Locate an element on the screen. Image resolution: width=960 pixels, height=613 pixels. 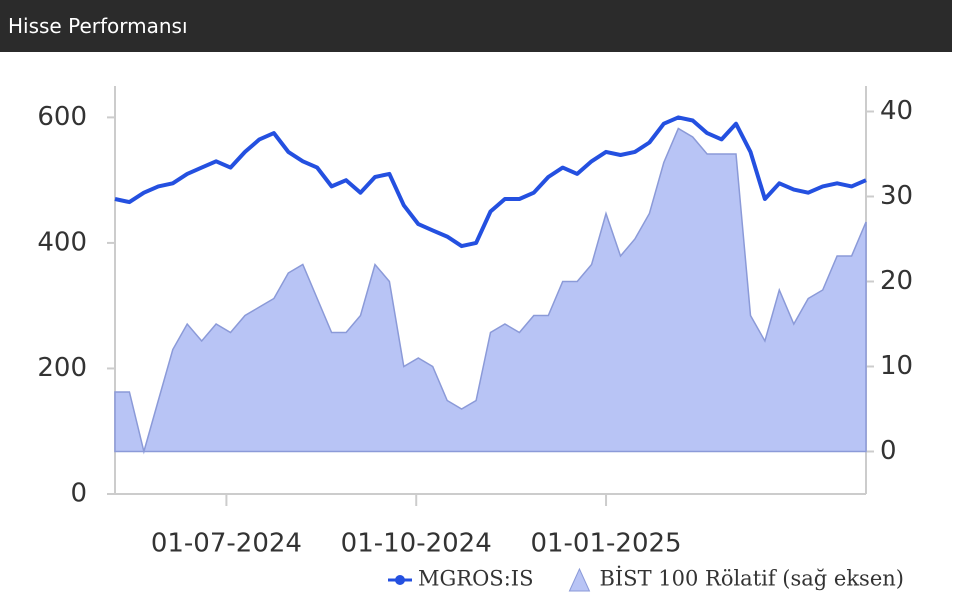
y2-tick-label: 10 is located at coordinates (896, 366).